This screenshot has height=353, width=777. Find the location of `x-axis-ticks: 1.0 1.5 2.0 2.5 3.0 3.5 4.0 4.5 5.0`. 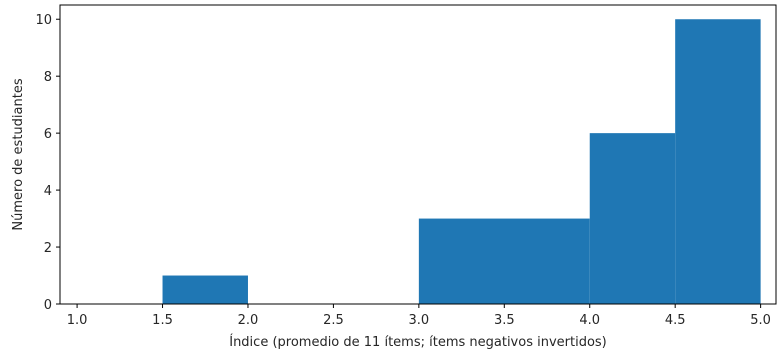

x-axis-ticks: 1.0 1.5 2.0 2.5 3.0 3.5 4.0 4.5 5.0 is located at coordinates (419, 316).